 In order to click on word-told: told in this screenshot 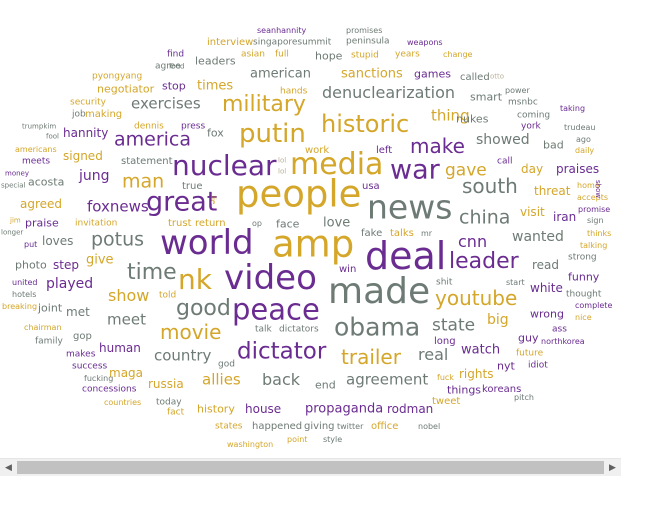, I will do `click(168, 295)`.